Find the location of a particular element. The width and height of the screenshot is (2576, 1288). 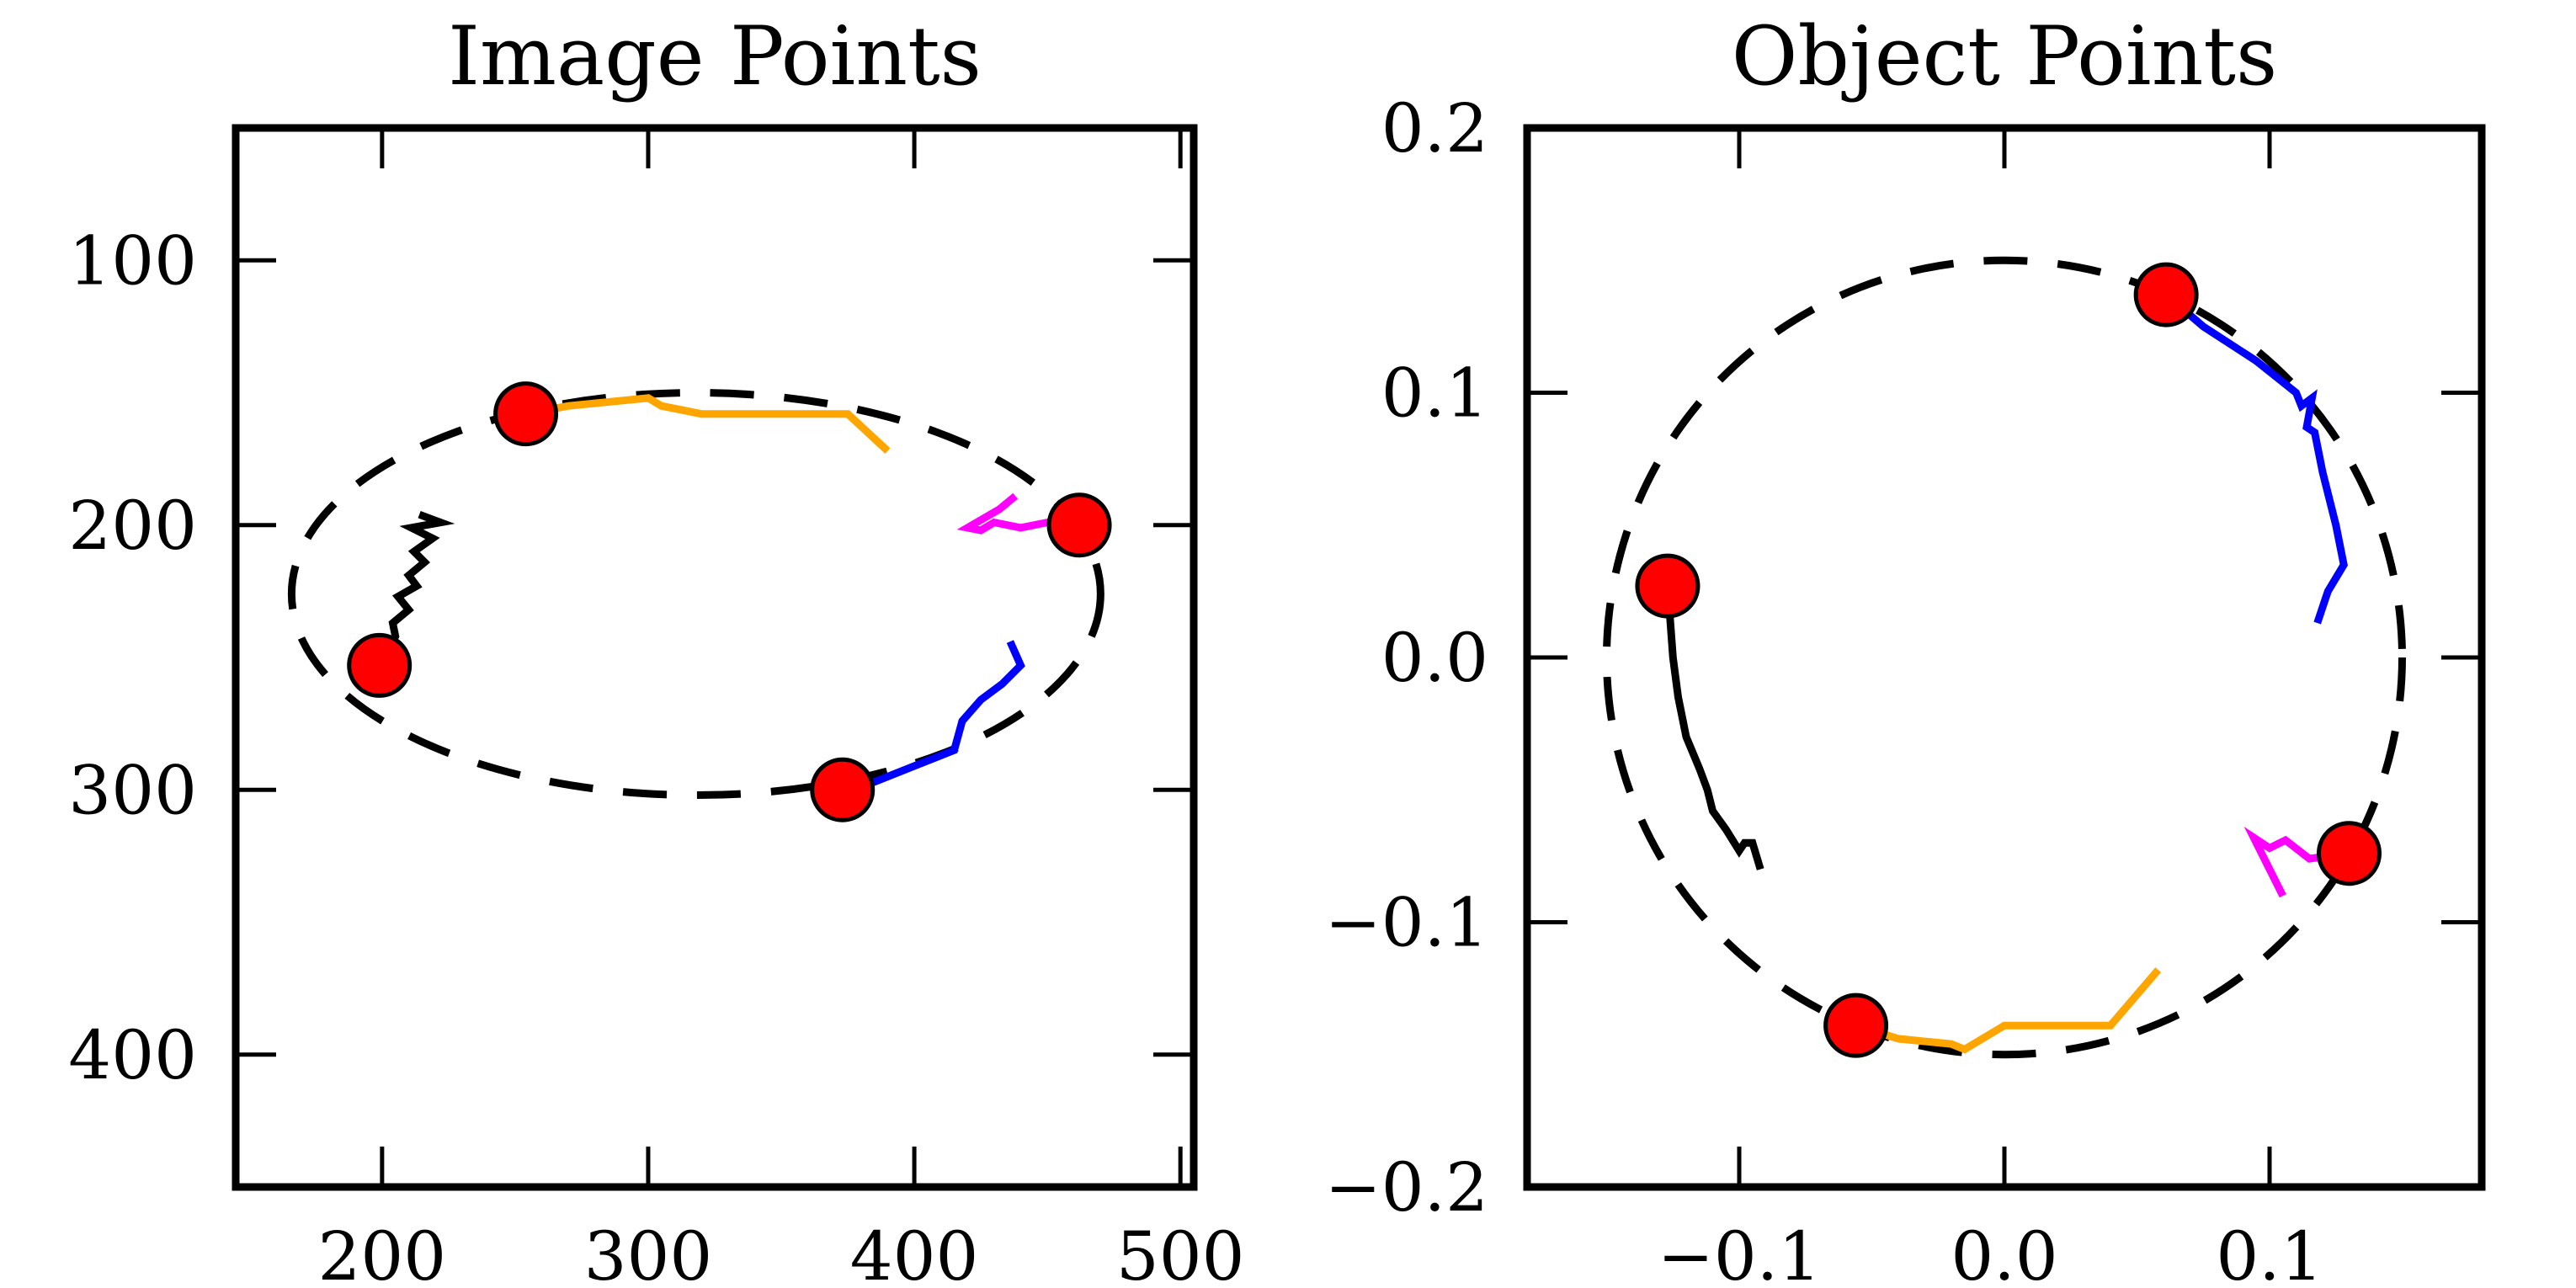

x-tick-label: 0.1 is located at coordinates (2269, 1253).